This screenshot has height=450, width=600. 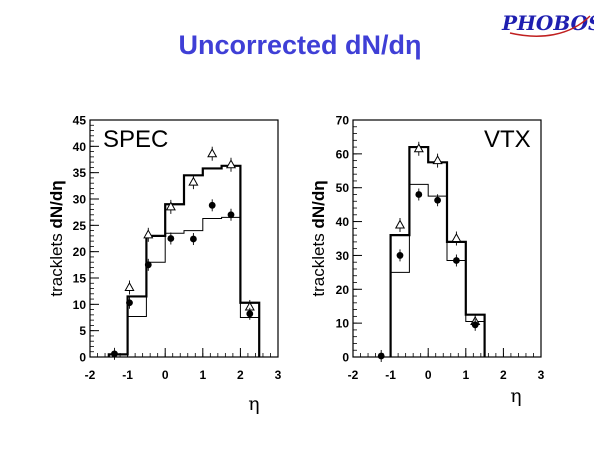 I want to click on slide-title: Uncorrected dN/dη, so click(x=300, y=45).